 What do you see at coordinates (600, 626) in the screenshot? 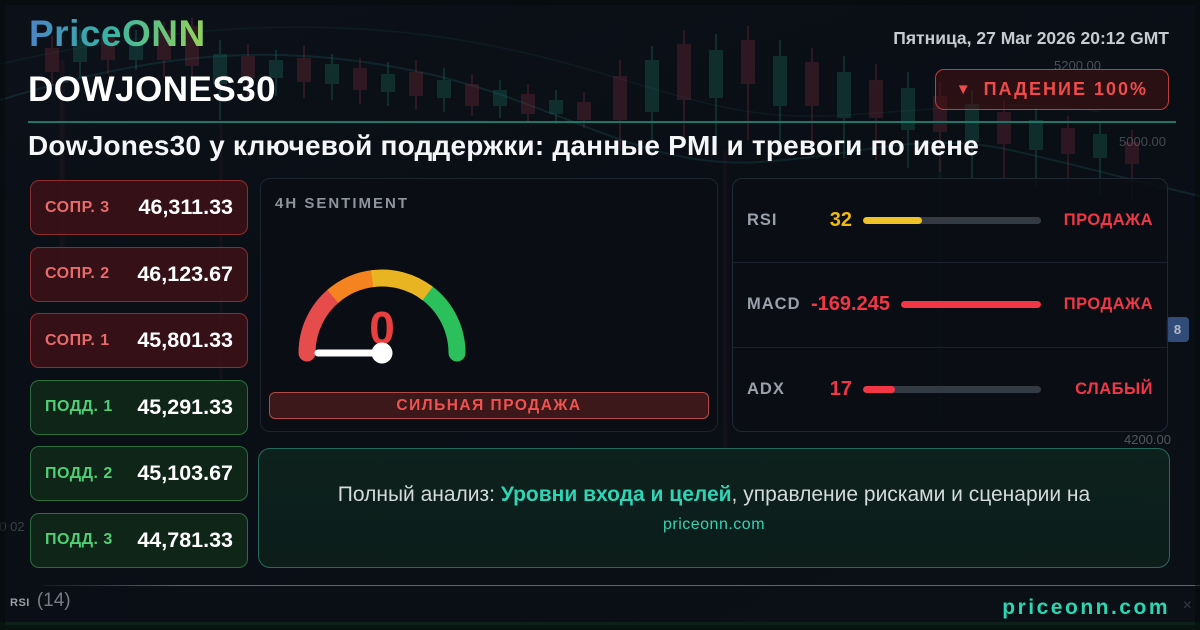
I see `bottom-band` at bounding box center [600, 626].